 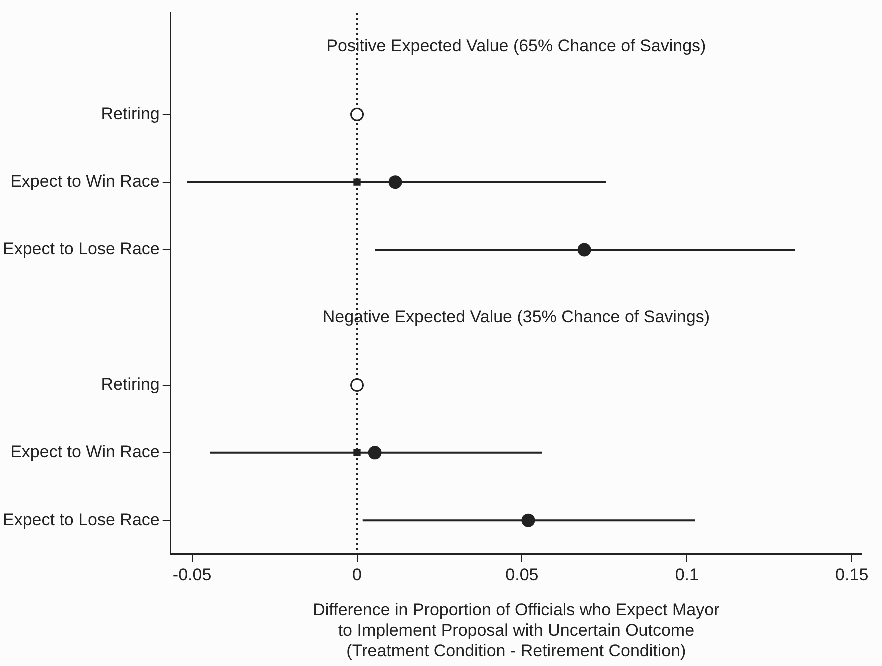 I want to click on x-tick-label: 0.05, so click(x=522, y=574).